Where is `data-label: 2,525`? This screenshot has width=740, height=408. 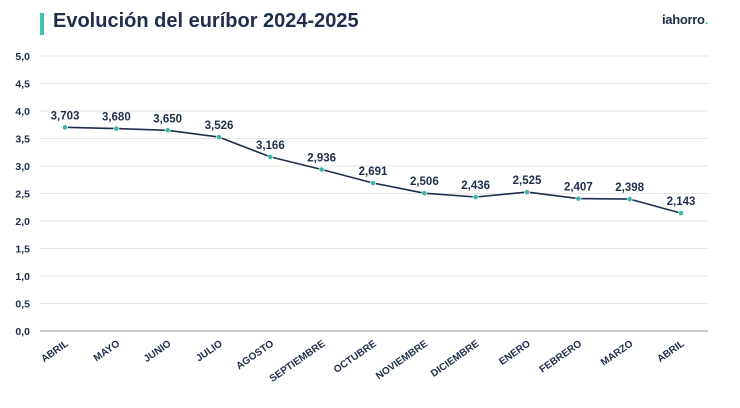
data-label: 2,525 is located at coordinates (527, 181).